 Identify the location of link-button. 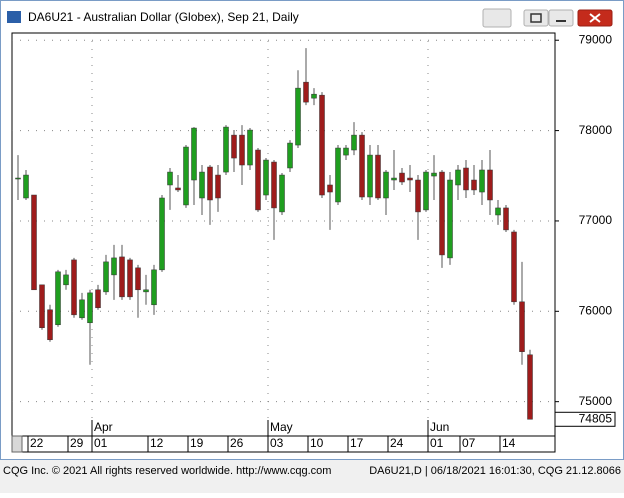
(497, 18).